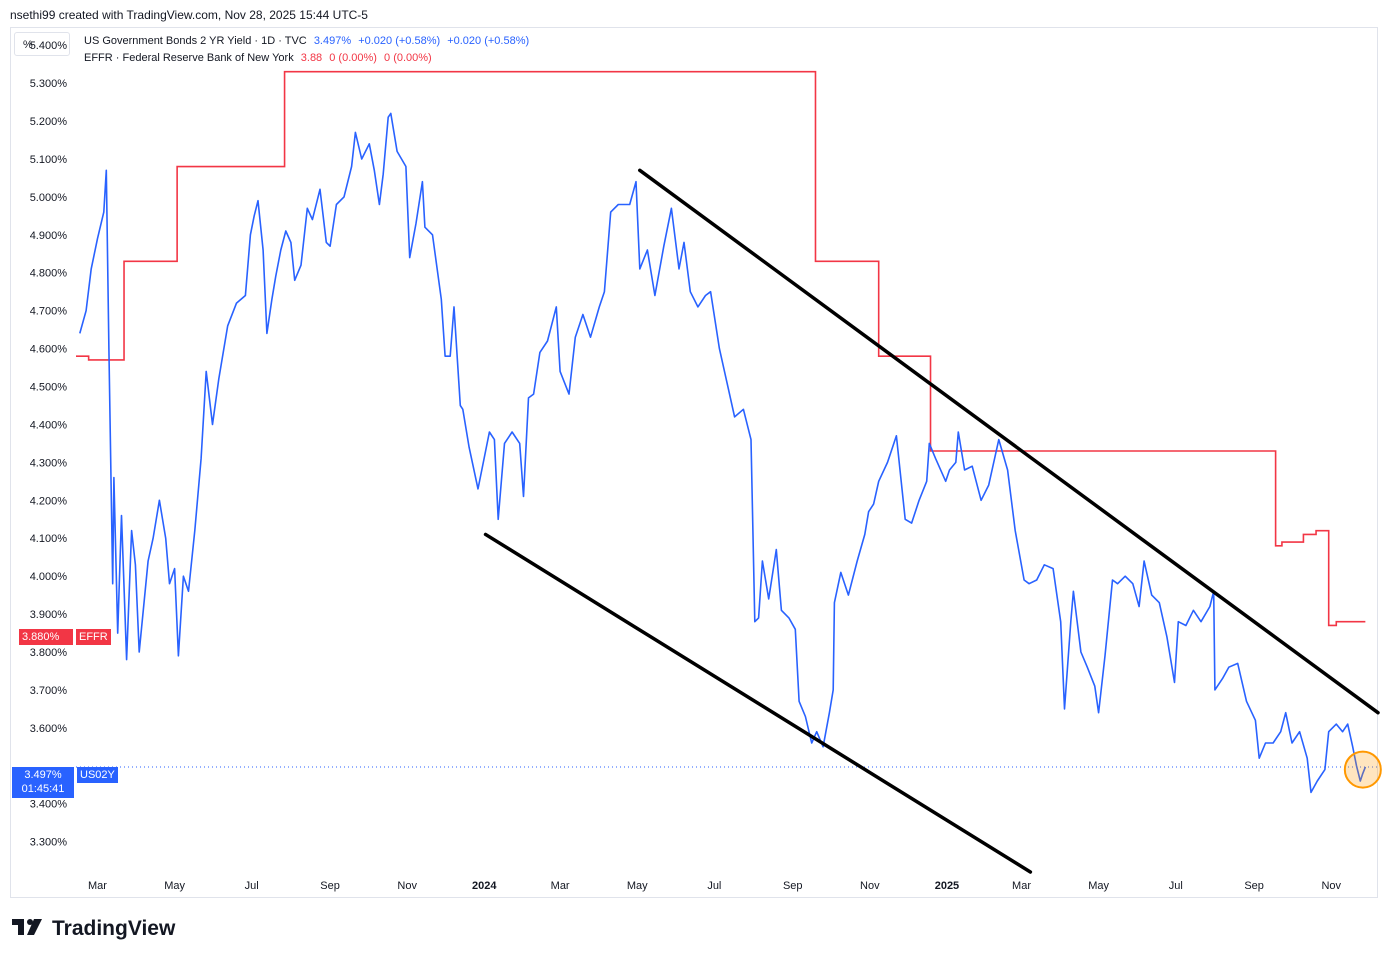 The image size is (1388, 959). What do you see at coordinates (49, 350) in the screenshot?
I see `y-tick-label: 4.600%` at bounding box center [49, 350].